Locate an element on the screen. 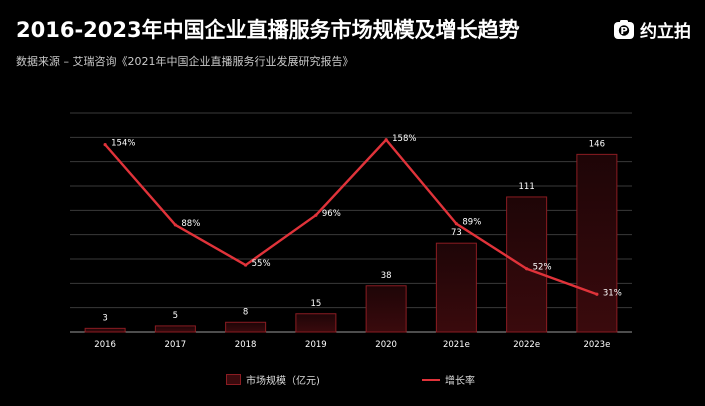 This screenshot has width=705, height=406. bar-2020 is located at coordinates (386, 309).